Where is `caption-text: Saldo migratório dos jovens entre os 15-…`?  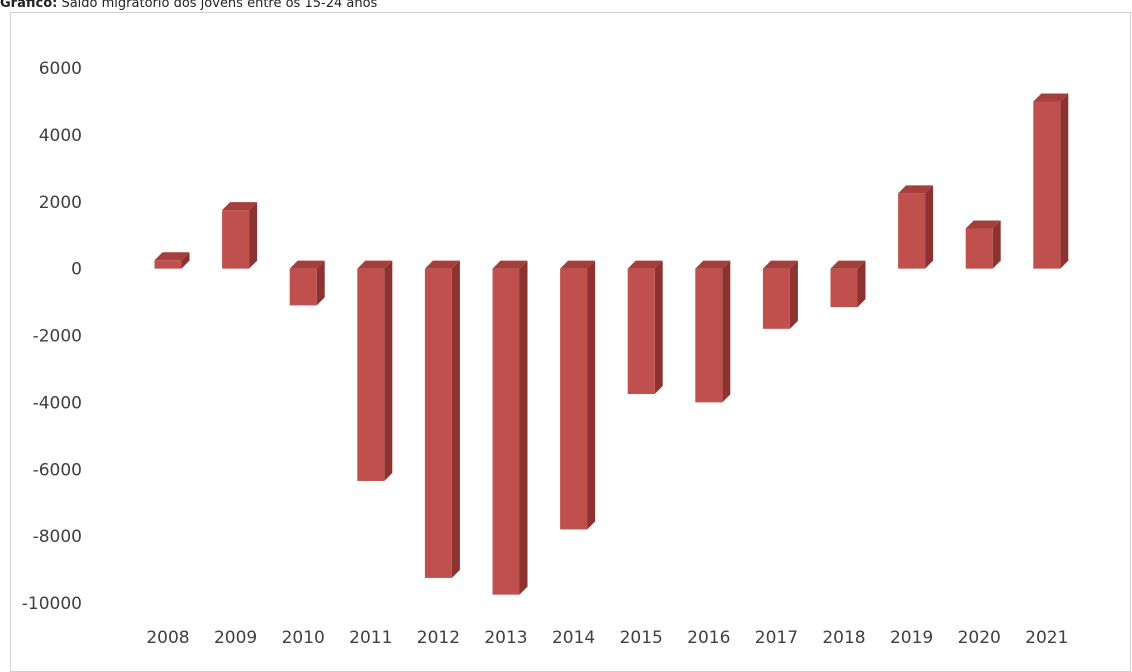 caption-text: Saldo migratório dos jovens entre os 15-… is located at coordinates (219, 5).